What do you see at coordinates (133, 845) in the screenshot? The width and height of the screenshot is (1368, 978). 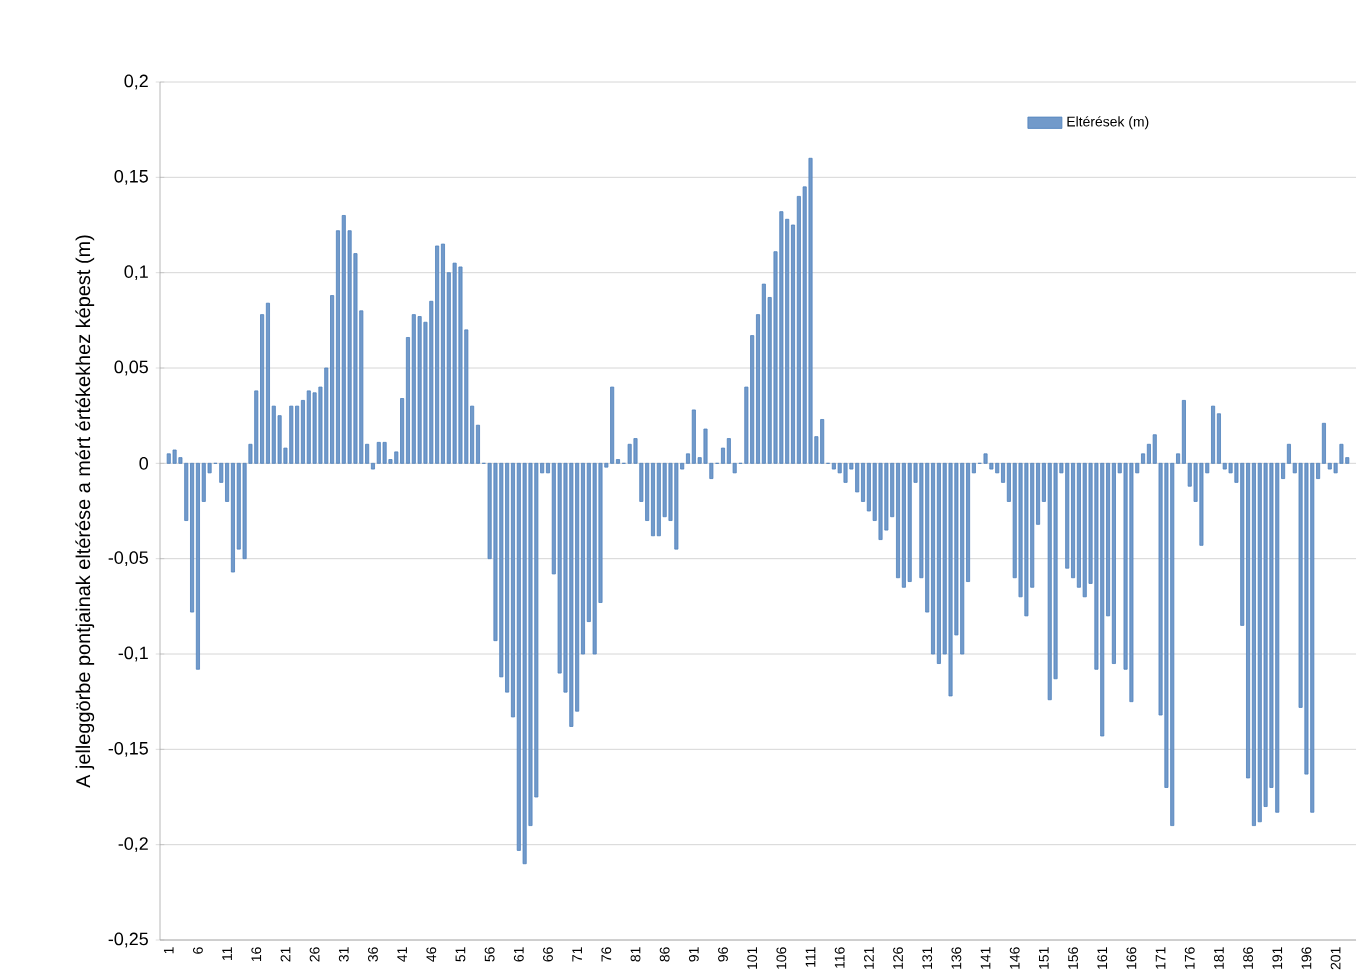 I see `y-tick-label: -0,2` at bounding box center [133, 845].